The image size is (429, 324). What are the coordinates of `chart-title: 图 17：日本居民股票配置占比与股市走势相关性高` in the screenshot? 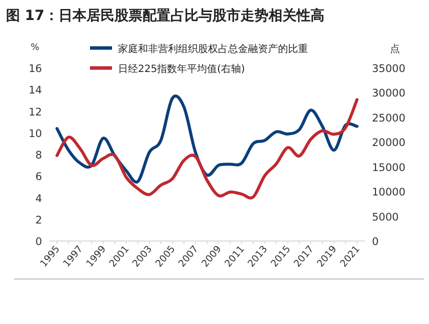 It's located at (165, 15).